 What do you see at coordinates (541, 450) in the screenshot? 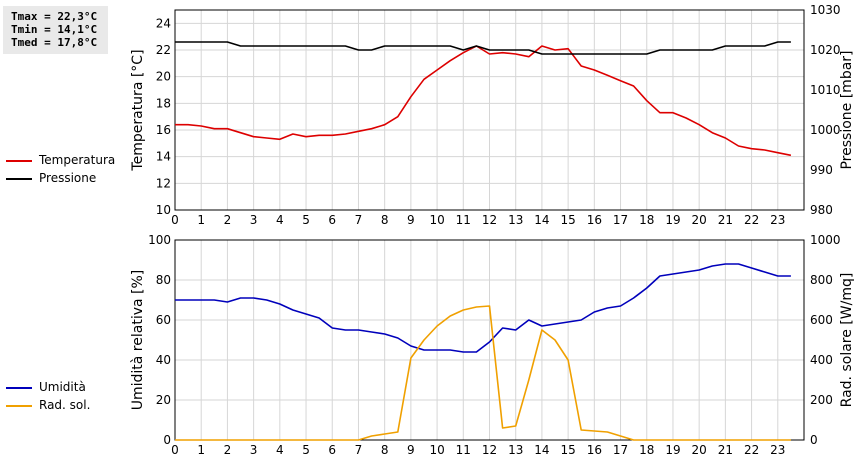
I see `bottom-xtick-label: 14` at bounding box center [541, 450].